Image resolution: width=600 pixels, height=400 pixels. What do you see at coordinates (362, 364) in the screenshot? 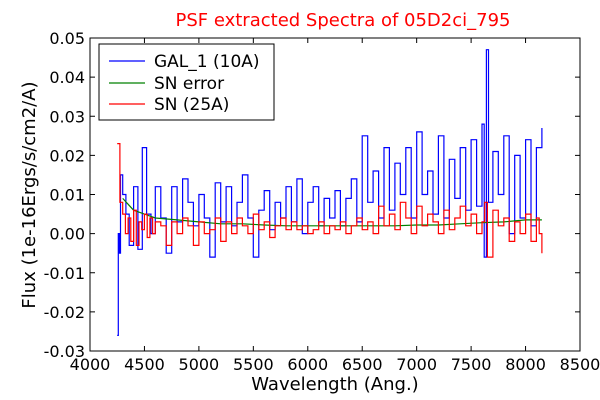
I see `x-tick-label: 6500` at bounding box center [362, 364].